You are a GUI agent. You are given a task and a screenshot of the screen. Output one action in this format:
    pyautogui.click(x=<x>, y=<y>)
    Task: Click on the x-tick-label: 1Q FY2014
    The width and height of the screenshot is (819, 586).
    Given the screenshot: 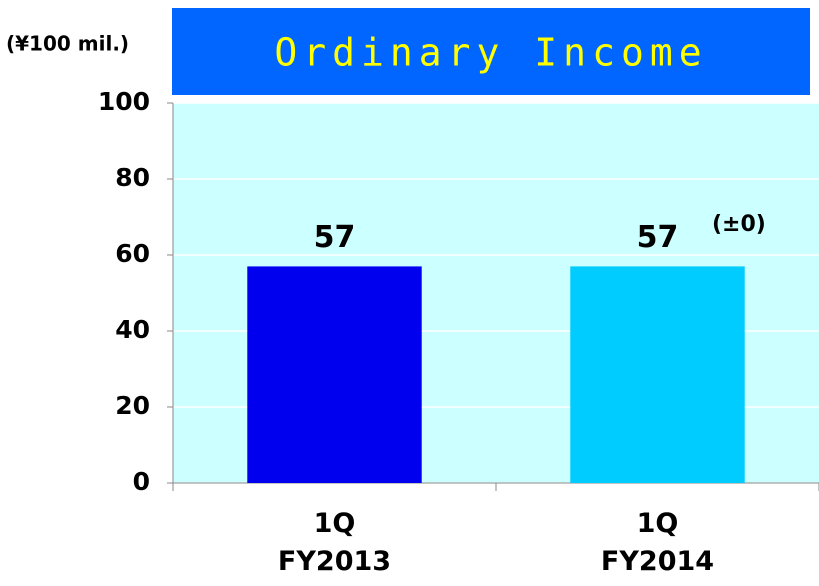 What is the action you would take?
    pyautogui.click(x=657, y=542)
    